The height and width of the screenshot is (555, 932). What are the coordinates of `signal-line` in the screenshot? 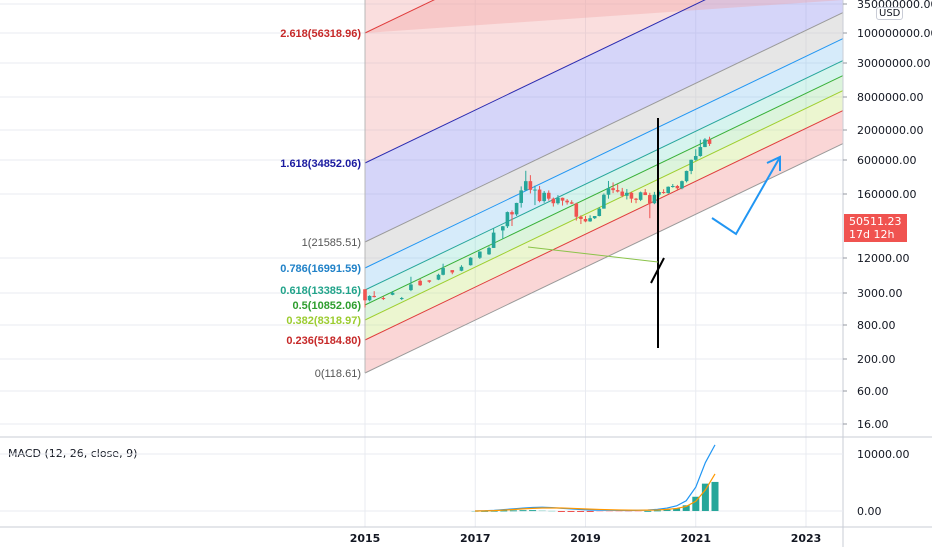 It's located at (595, 492).